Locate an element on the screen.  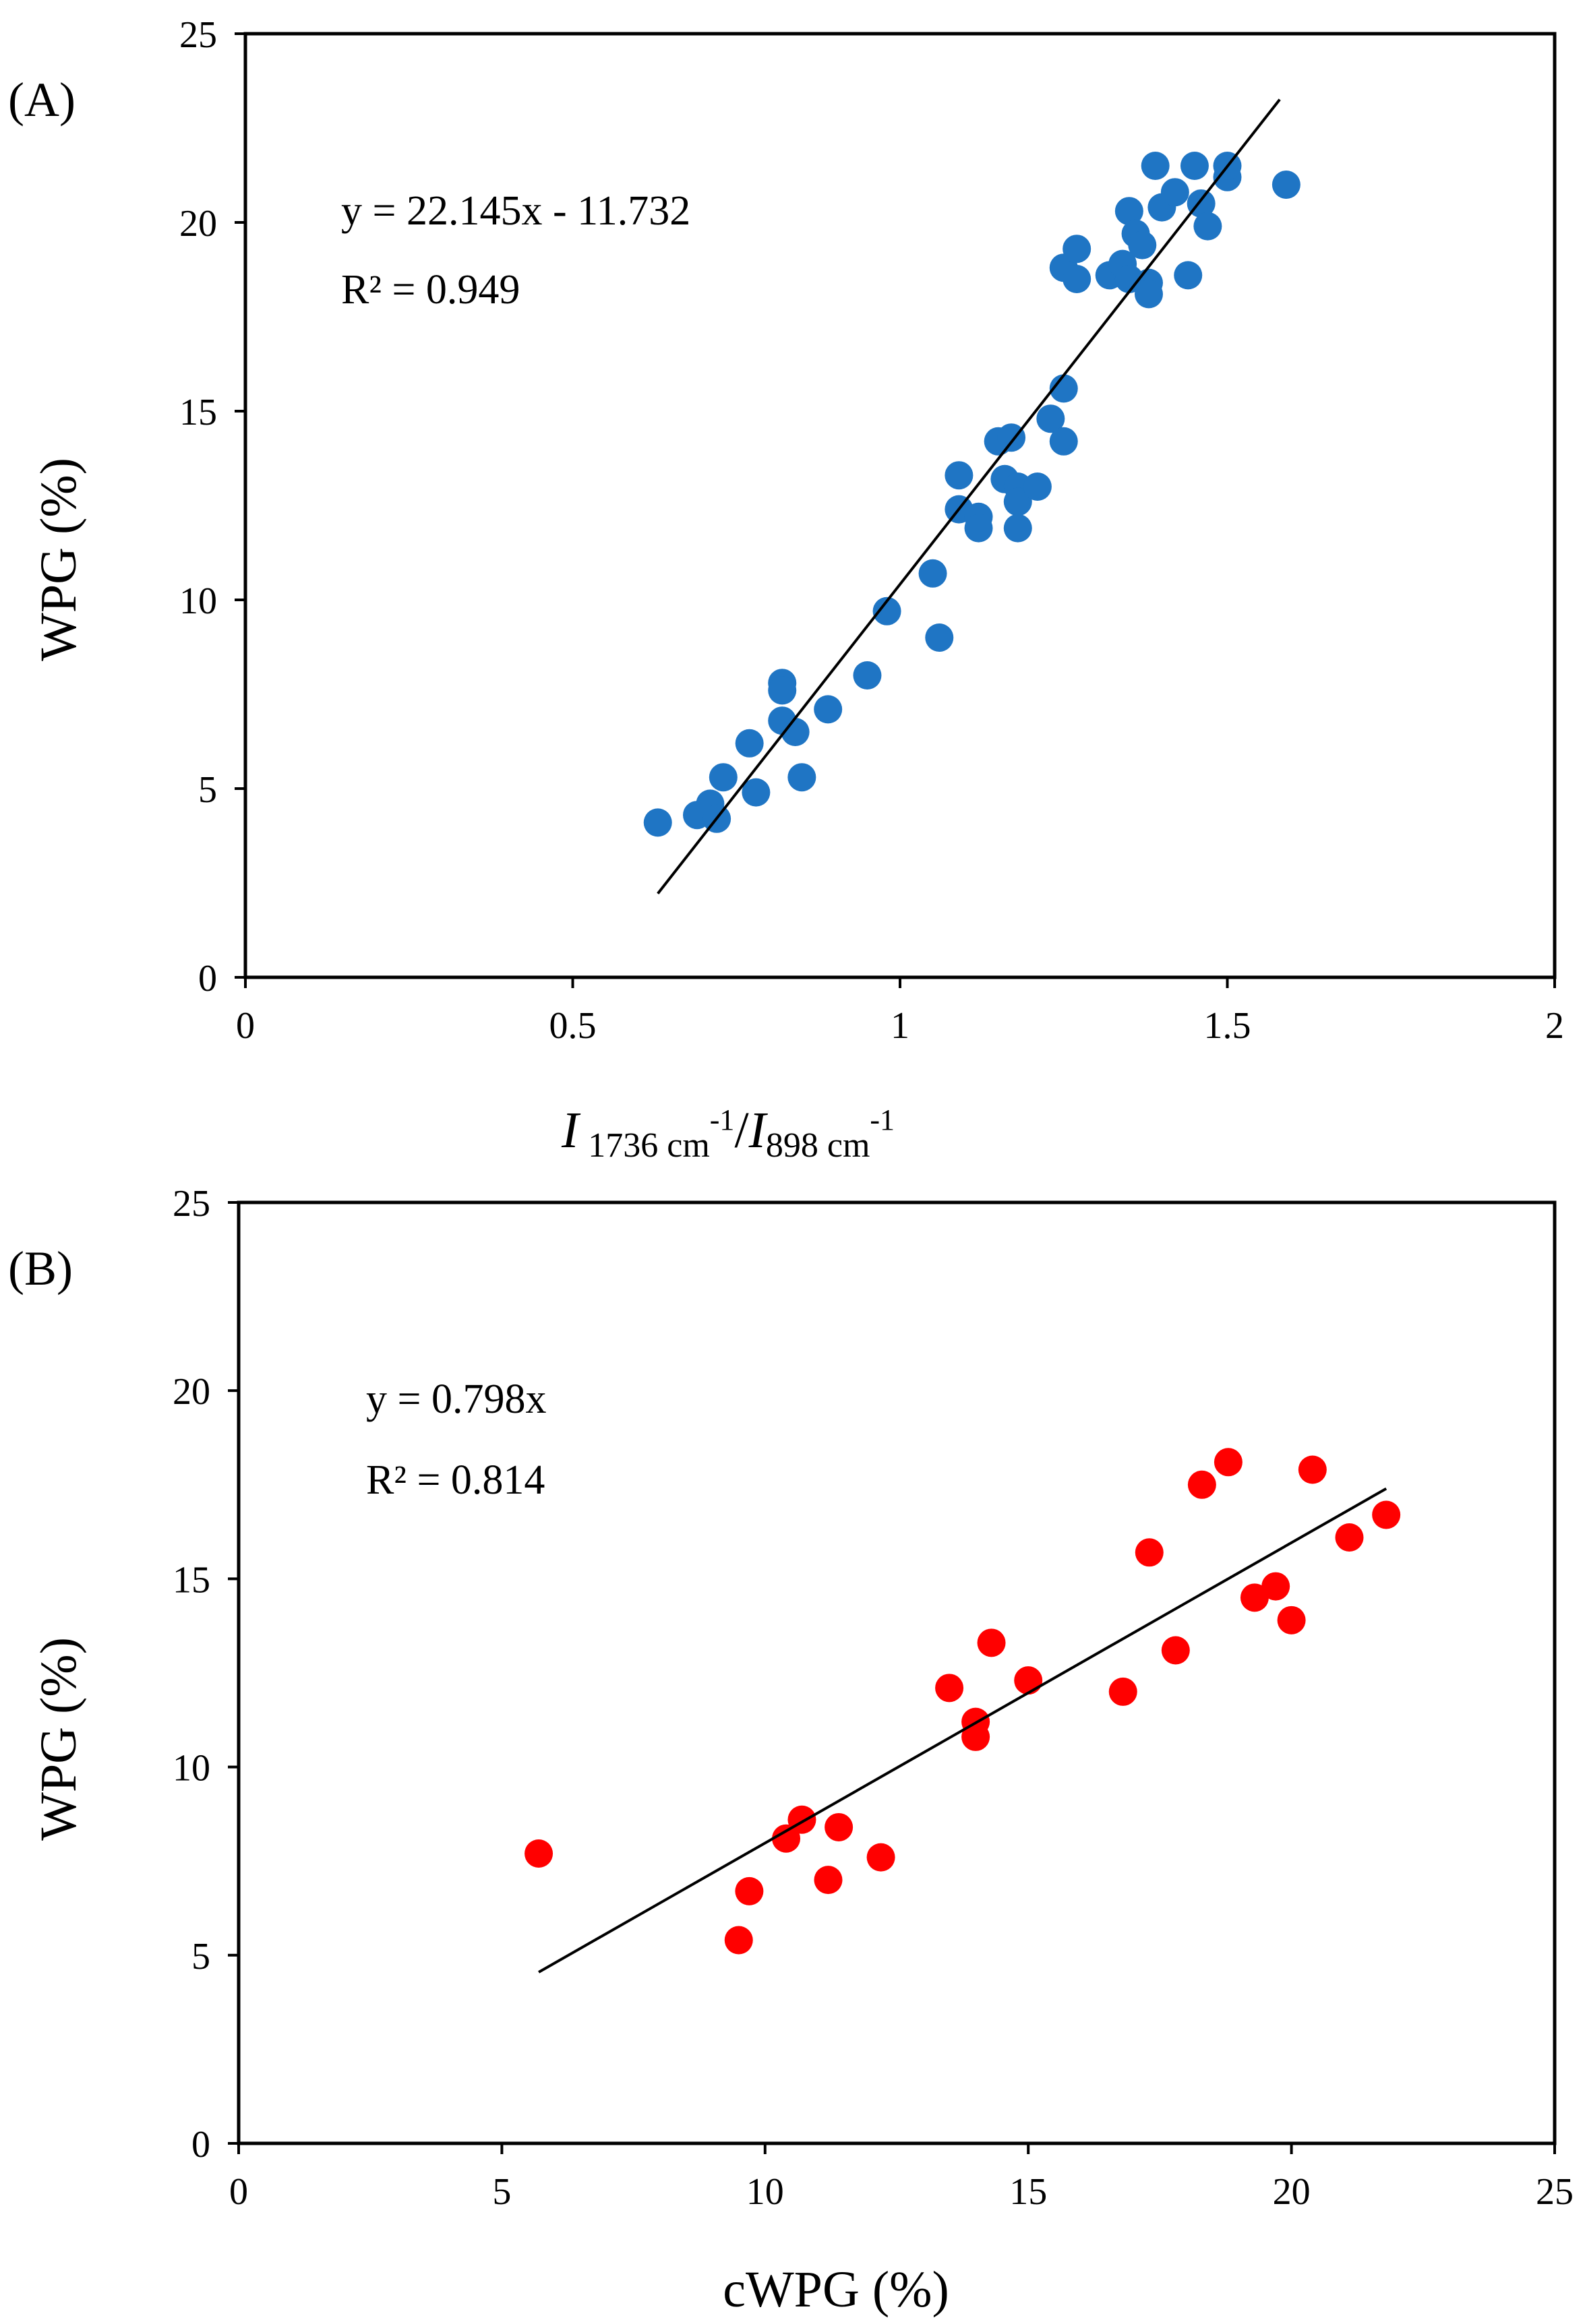
panel-b-label: (B) is located at coordinates (40, 1268).